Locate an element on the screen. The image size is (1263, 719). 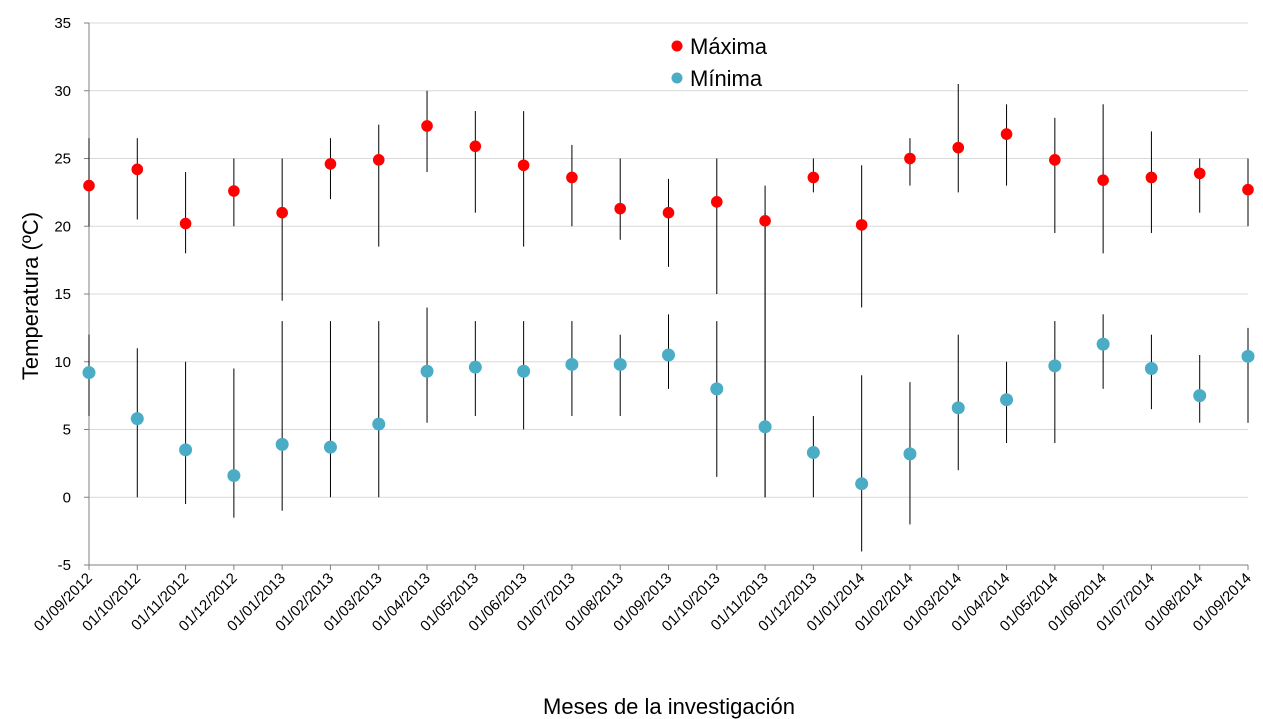
y-axis-title: Temperatura (ºC) is located at coordinates (30, 296).